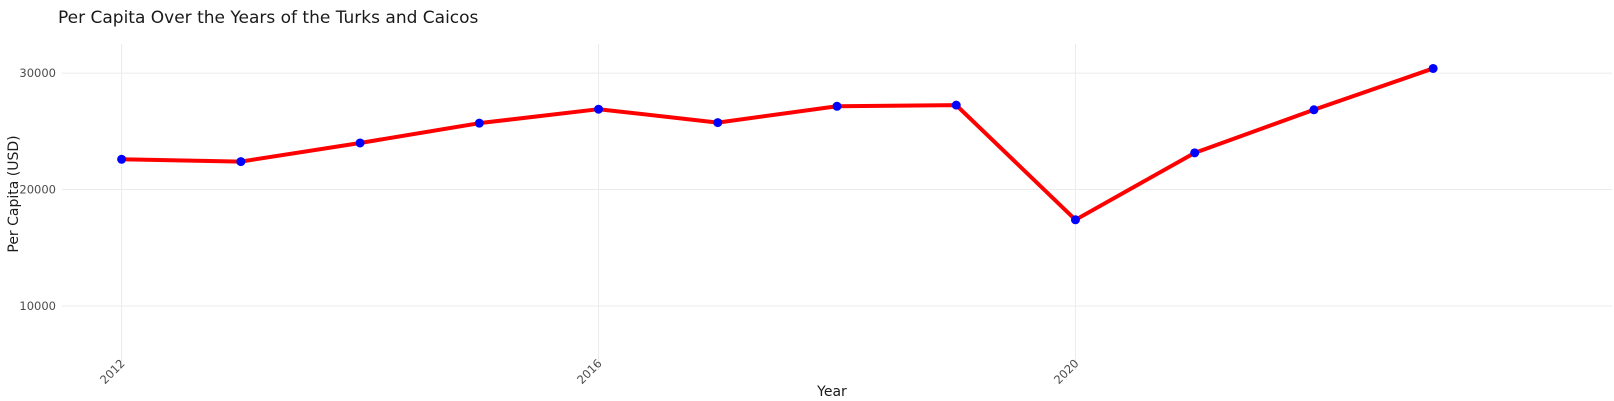  I want to click on y-tick-label: 10000, so click(37, 306).